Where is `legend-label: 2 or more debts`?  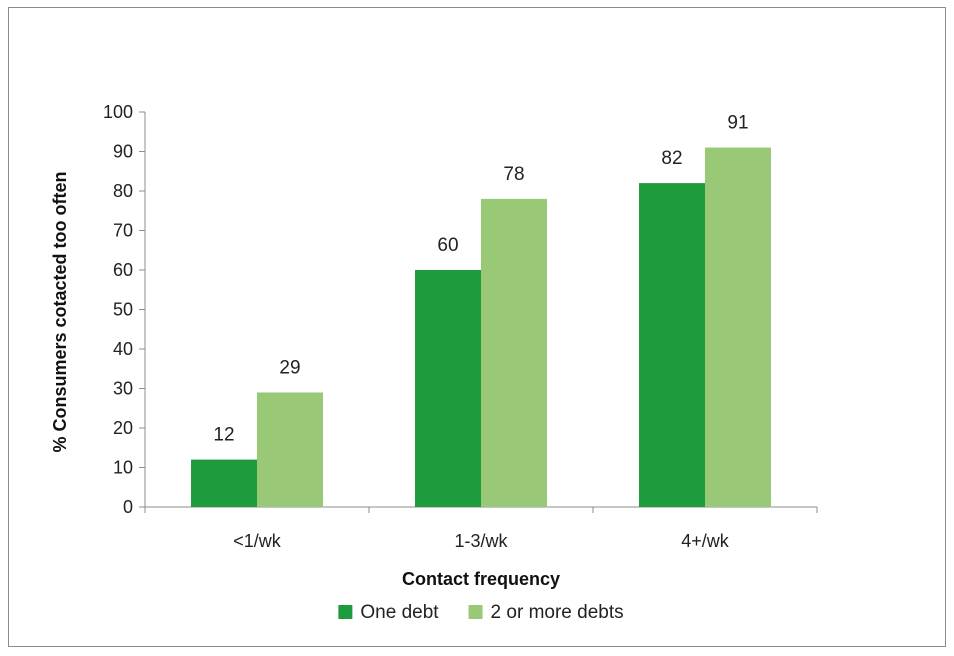
legend-label: 2 or more debts is located at coordinates (557, 612).